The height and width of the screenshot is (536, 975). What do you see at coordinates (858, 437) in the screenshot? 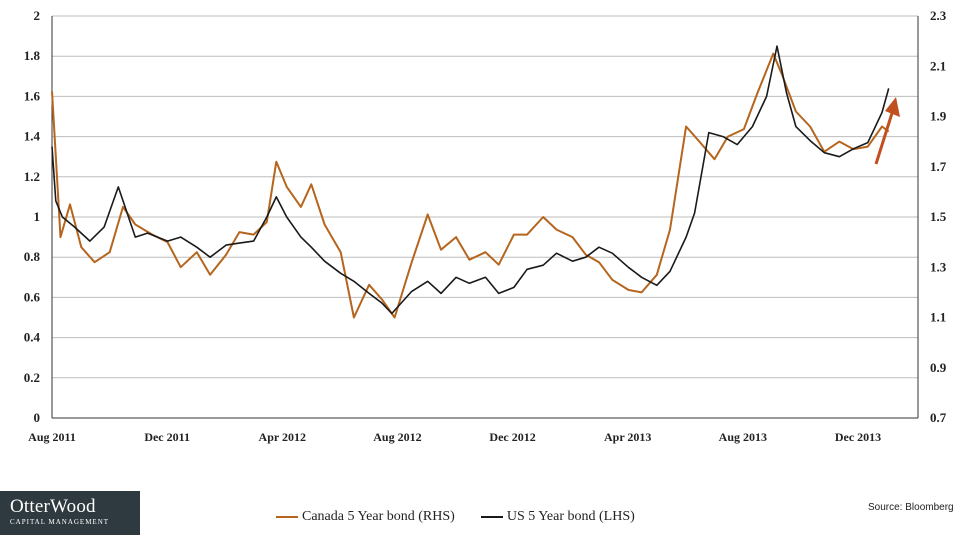
I see `x-tick-label: Dec 2013` at bounding box center [858, 437].